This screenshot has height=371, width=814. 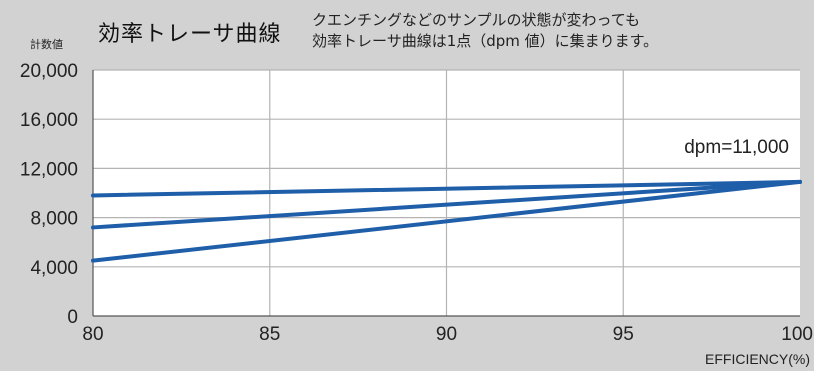 I want to click on dpm-annotation: dpm=11,000, so click(x=736, y=147).